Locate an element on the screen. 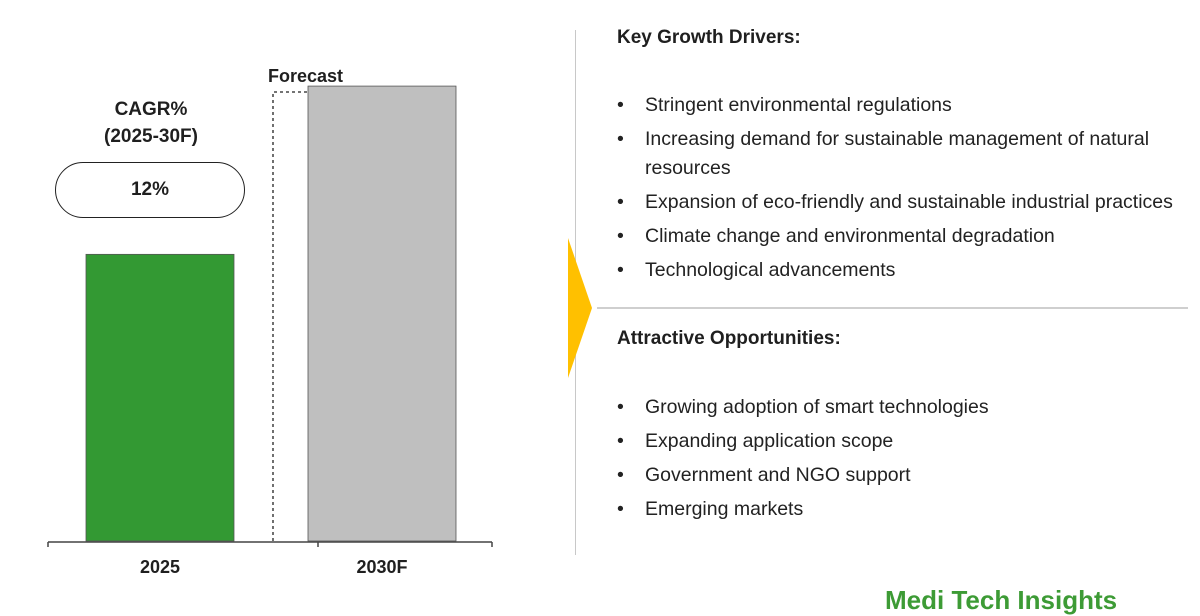  opportunity-item: Expanding application scope is located at coordinates (904, 441).